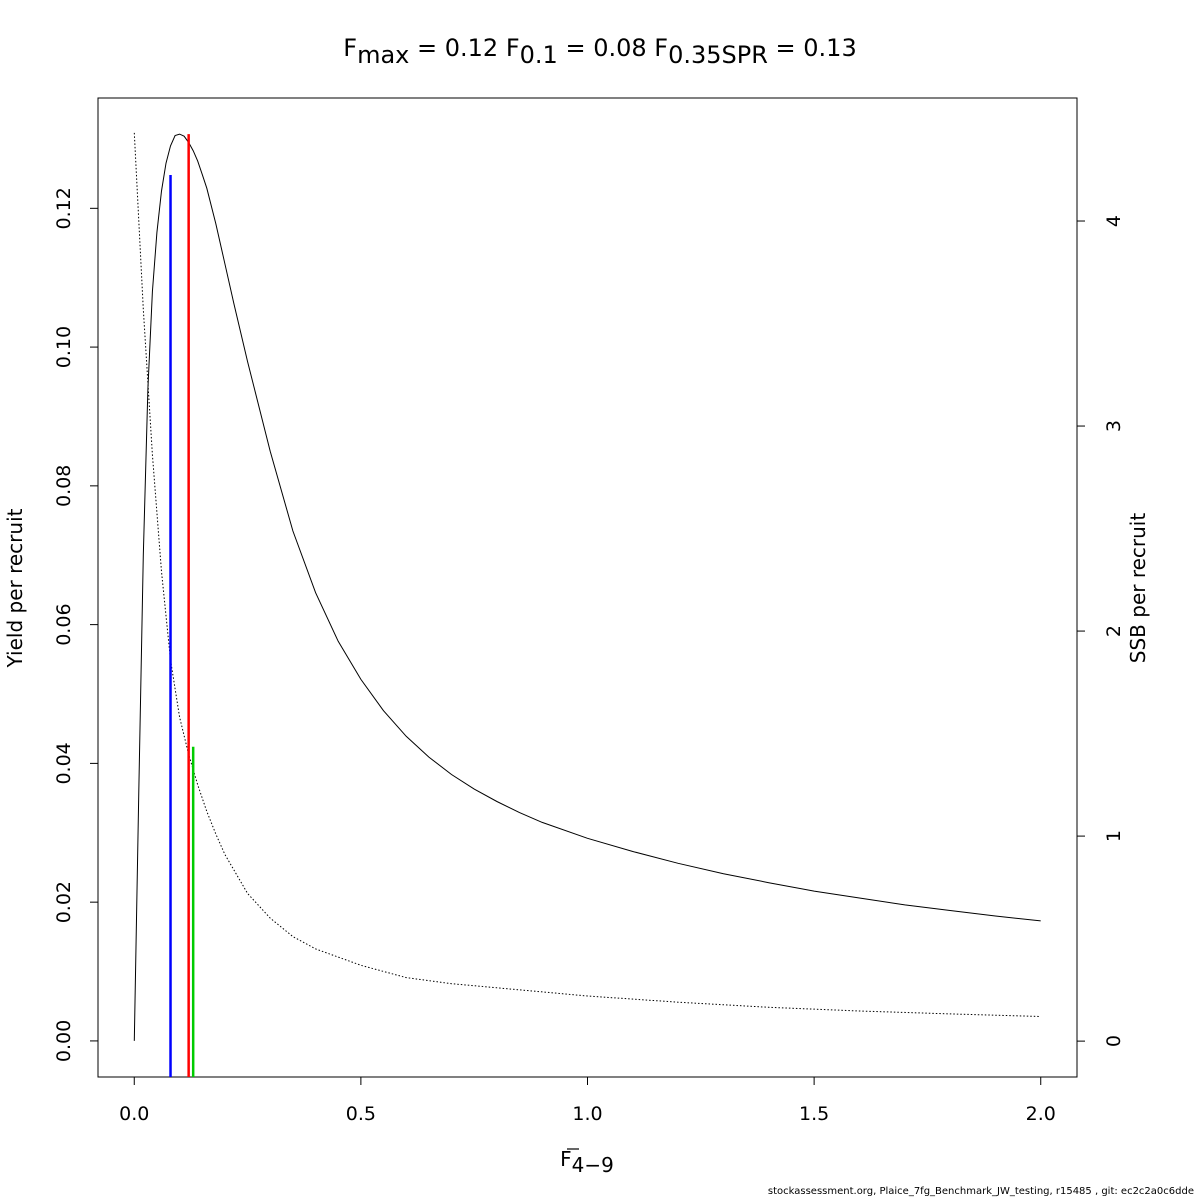 The height and width of the screenshot is (1200, 1200). What do you see at coordinates (64, 208) in the screenshot?
I see `y-left-tick-label: 0.12` at bounding box center [64, 208].